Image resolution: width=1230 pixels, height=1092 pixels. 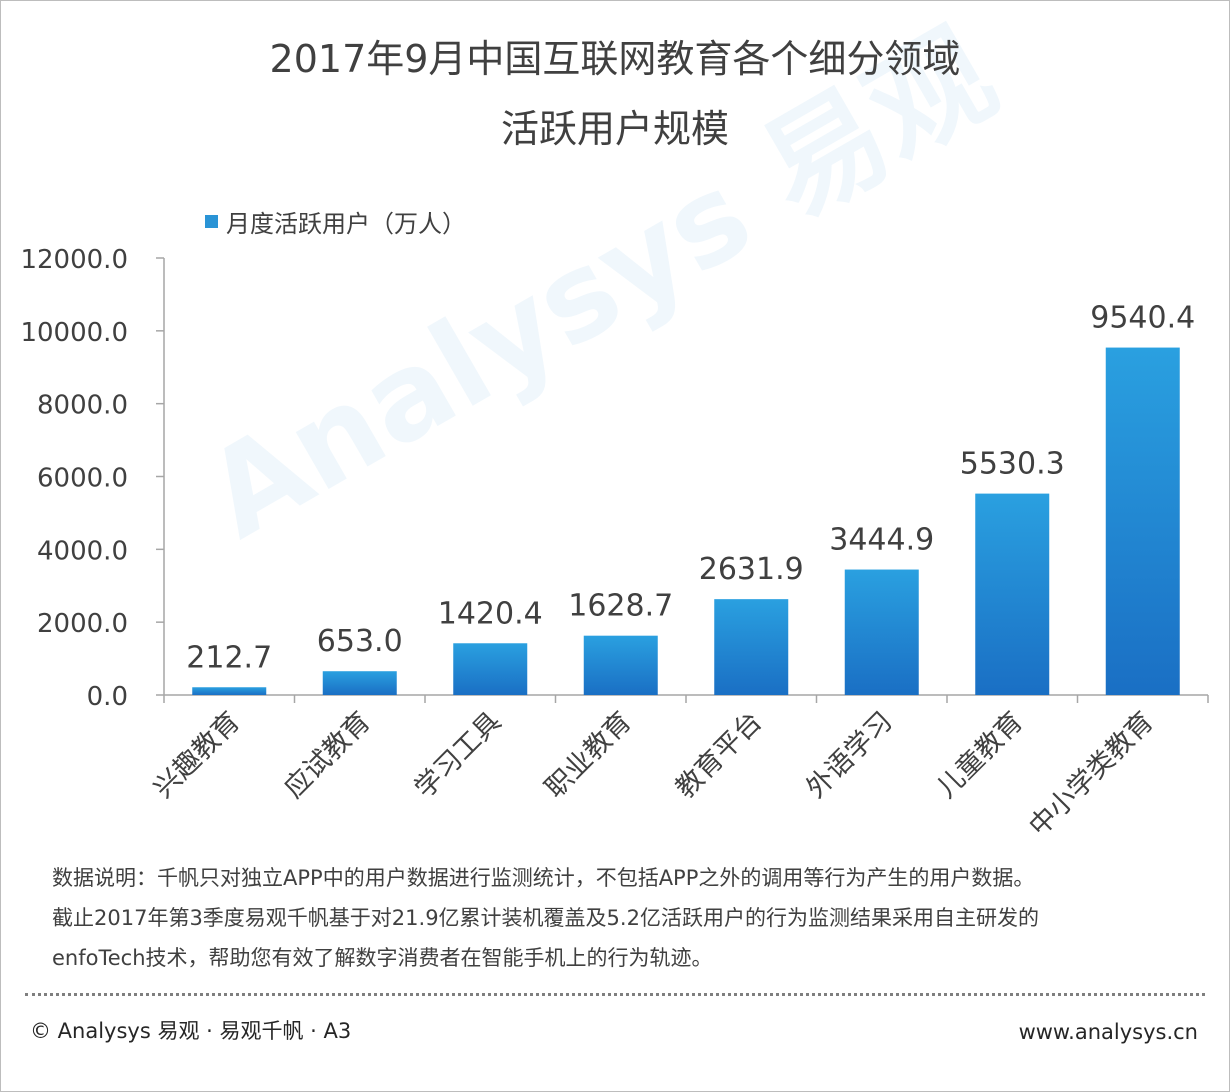 I want to click on x-category-label: 儿童教育, so click(x=980, y=755).